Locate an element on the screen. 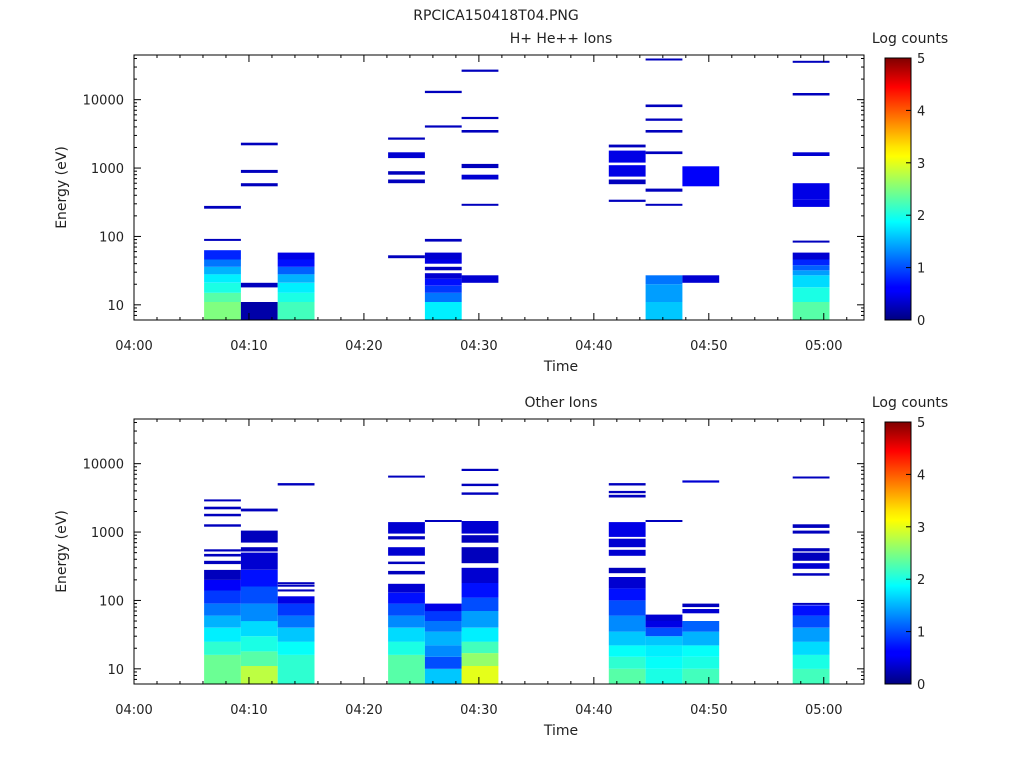  x-tick-label: 04:10 is located at coordinates (248, 346).